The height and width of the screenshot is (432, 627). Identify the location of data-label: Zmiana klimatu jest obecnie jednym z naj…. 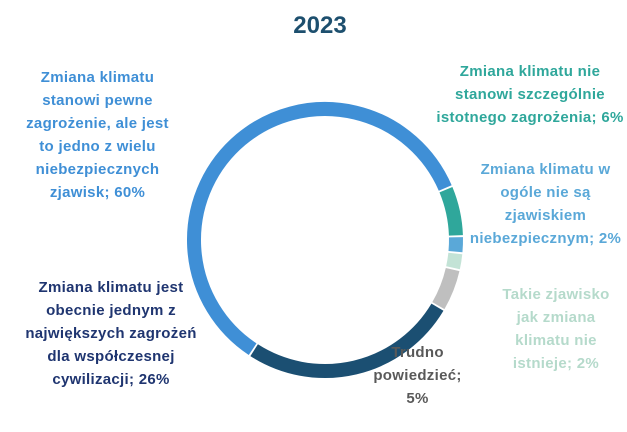
(111, 333).